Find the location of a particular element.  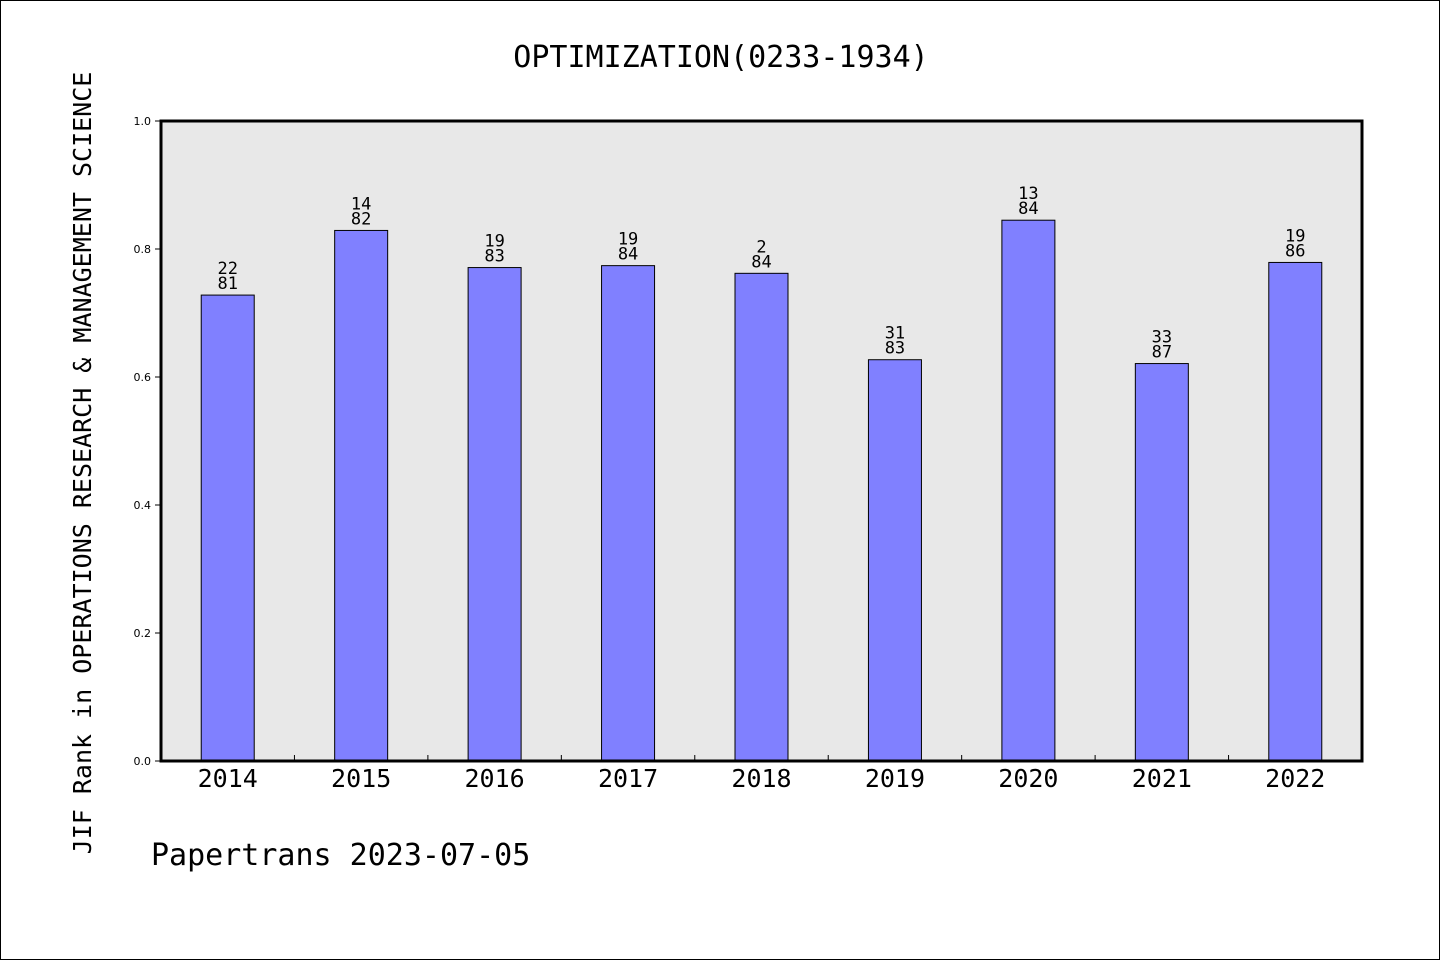

y-tick-label: 0.4 is located at coordinates (143, 505).